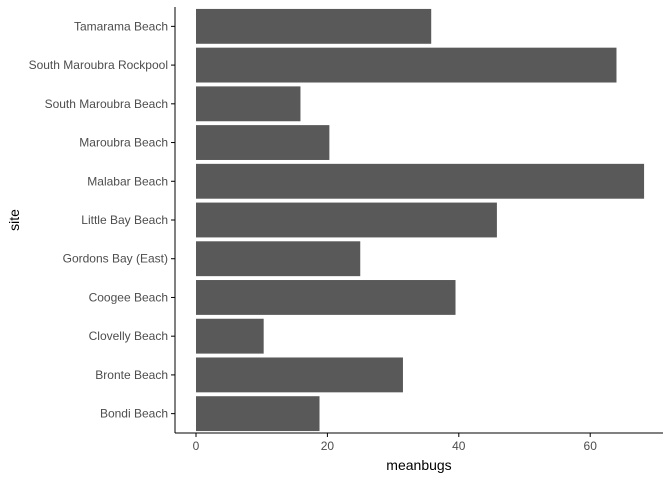  What do you see at coordinates (459, 446) in the screenshot?
I see `x-tick-label: 40` at bounding box center [459, 446].